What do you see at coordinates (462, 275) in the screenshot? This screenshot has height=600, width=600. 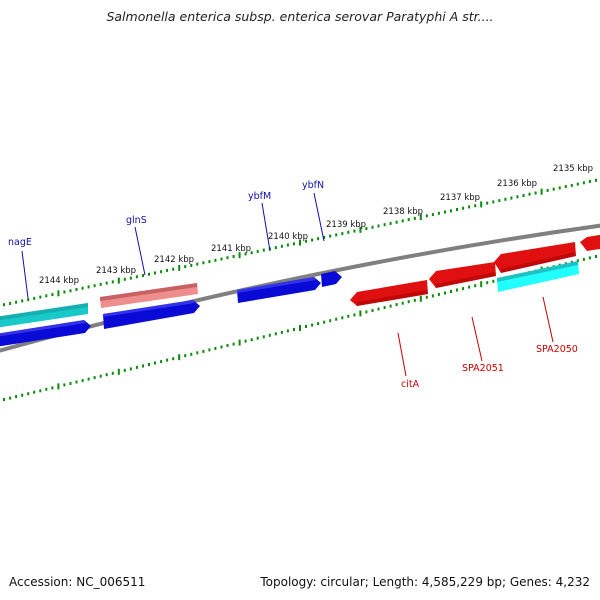 I see `gene-arrow-spa2051` at bounding box center [462, 275].